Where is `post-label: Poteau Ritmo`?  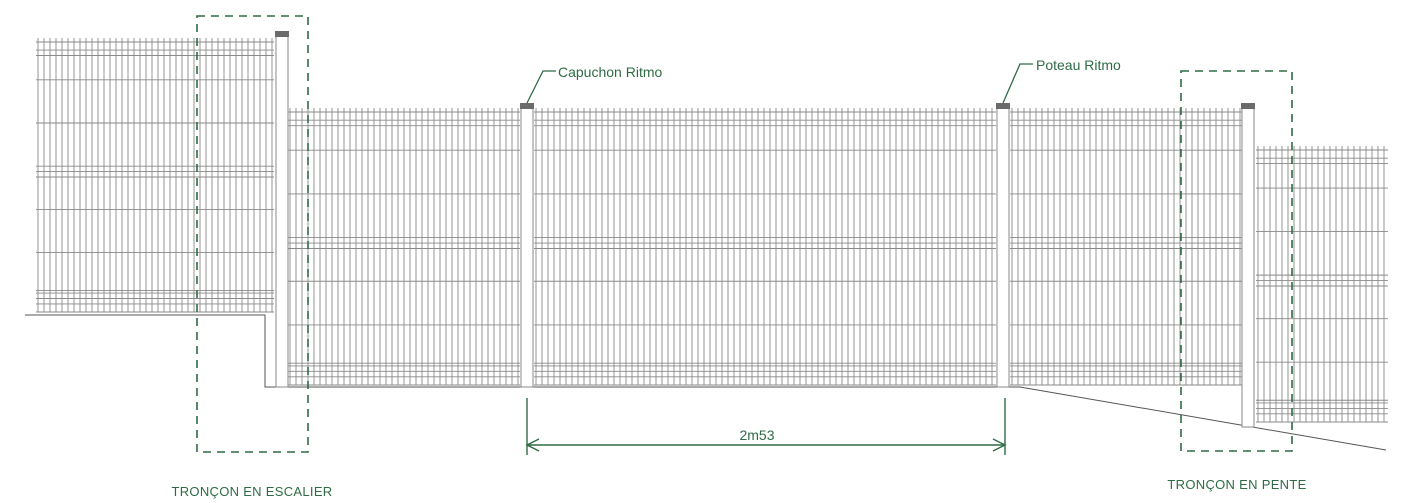
post-label: Poteau Ritmo is located at coordinates (1078, 65).